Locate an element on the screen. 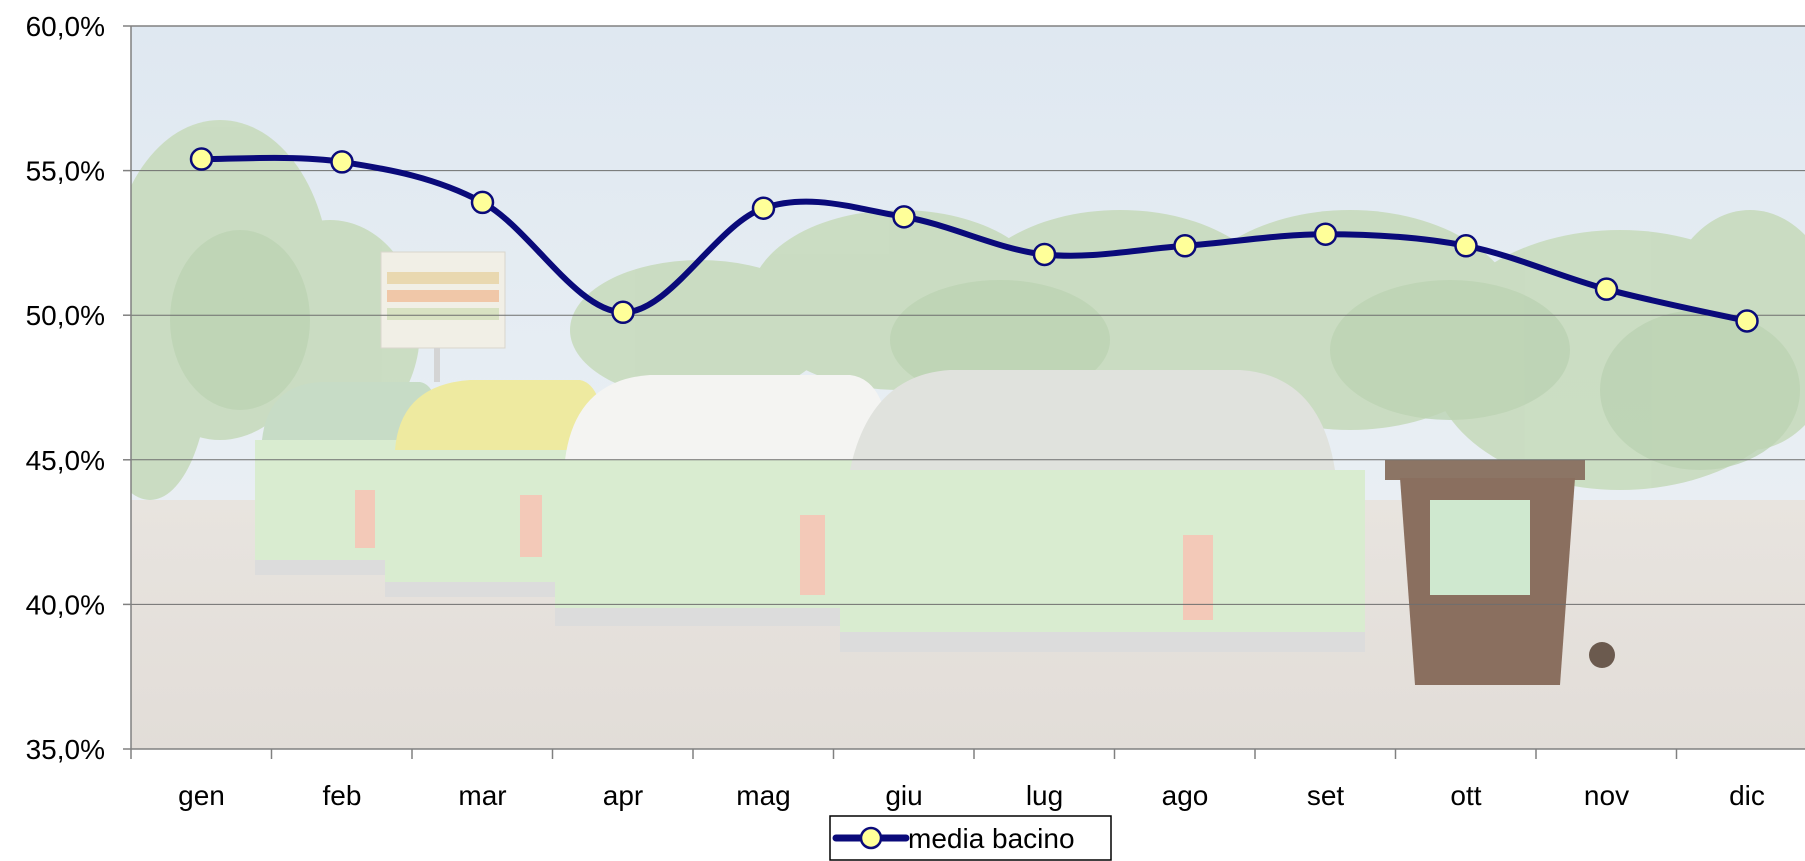  x-tick-label: giu is located at coordinates (903, 795).